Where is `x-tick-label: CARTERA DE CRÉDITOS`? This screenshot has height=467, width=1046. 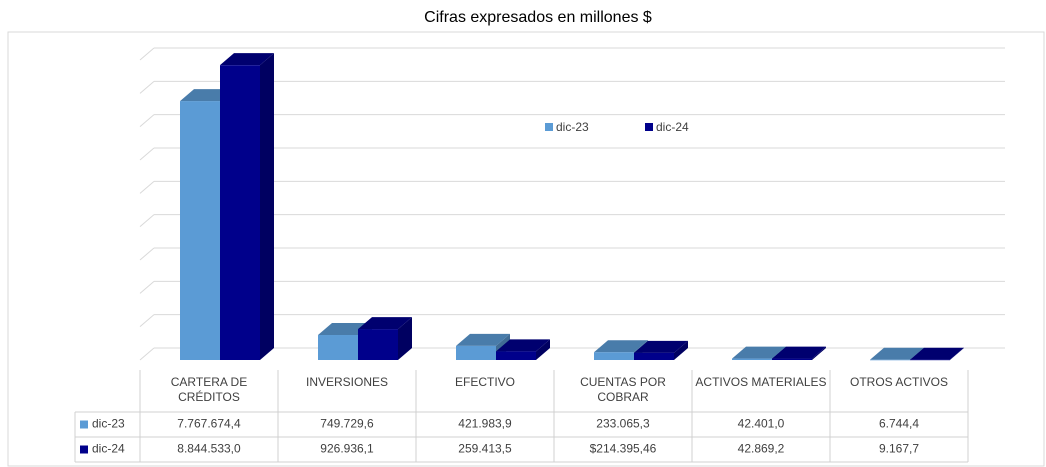 x-tick-label: CARTERA DE CRÉDITOS is located at coordinates (209, 389).